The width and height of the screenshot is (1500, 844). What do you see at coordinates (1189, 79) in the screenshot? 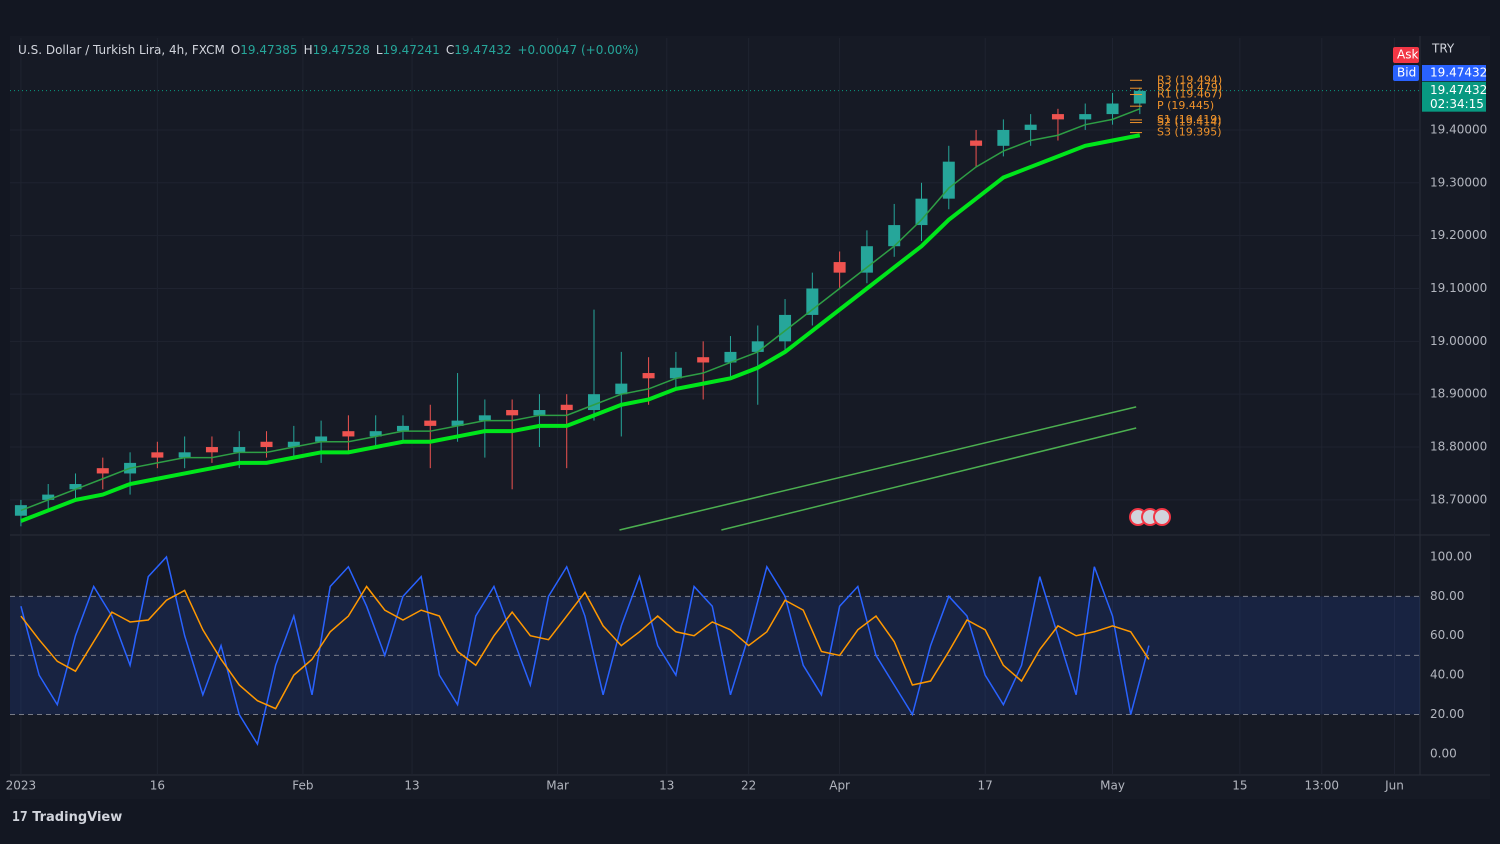
I see `pivot-label: R3 (19.494)` at bounding box center [1189, 79].